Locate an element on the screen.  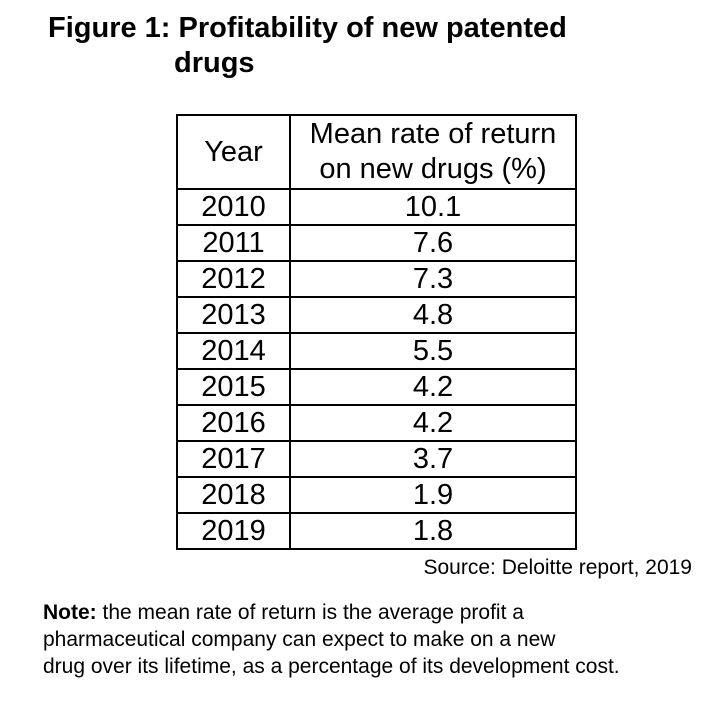
value-cell: 1.8 is located at coordinates (433, 531).